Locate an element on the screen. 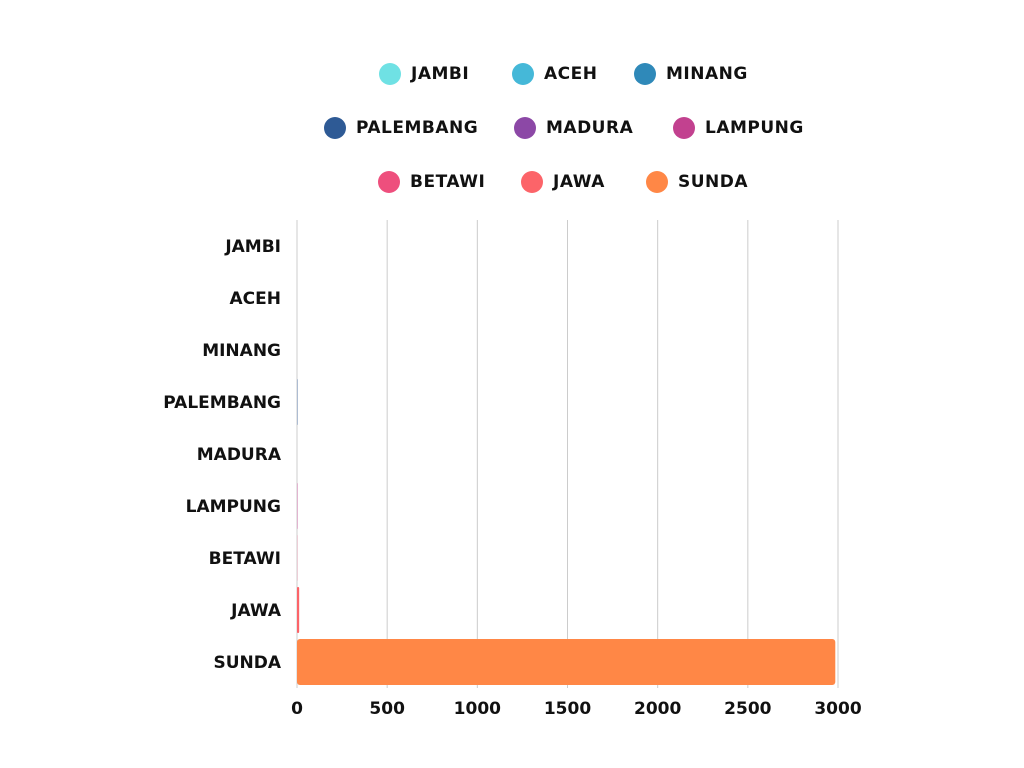  legend-item-lampung: LAMPUNG is located at coordinates (738, 128).